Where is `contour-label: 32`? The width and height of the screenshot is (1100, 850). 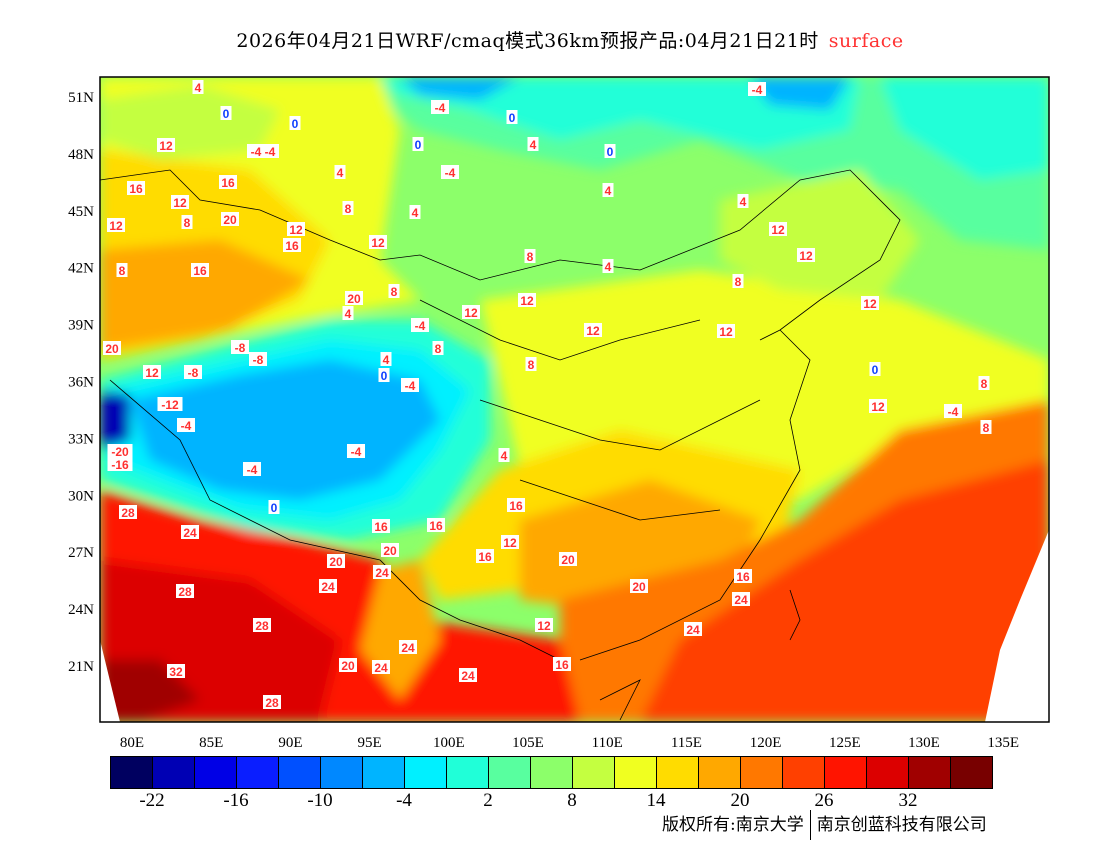
contour-label: 32 is located at coordinates (176, 672).